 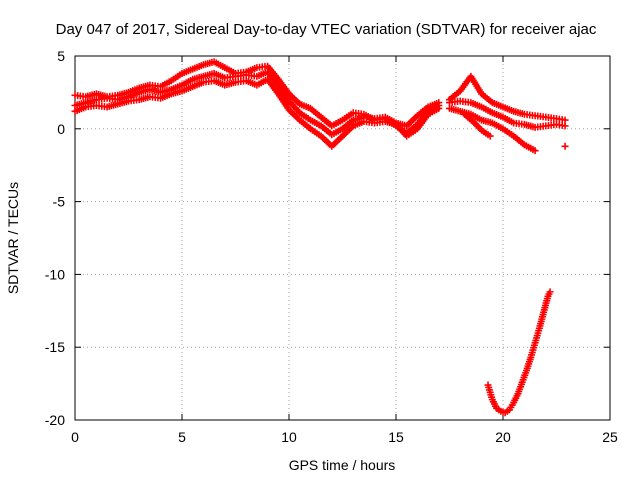 What do you see at coordinates (55, 420) in the screenshot?
I see `y-tick-label: -20` at bounding box center [55, 420].